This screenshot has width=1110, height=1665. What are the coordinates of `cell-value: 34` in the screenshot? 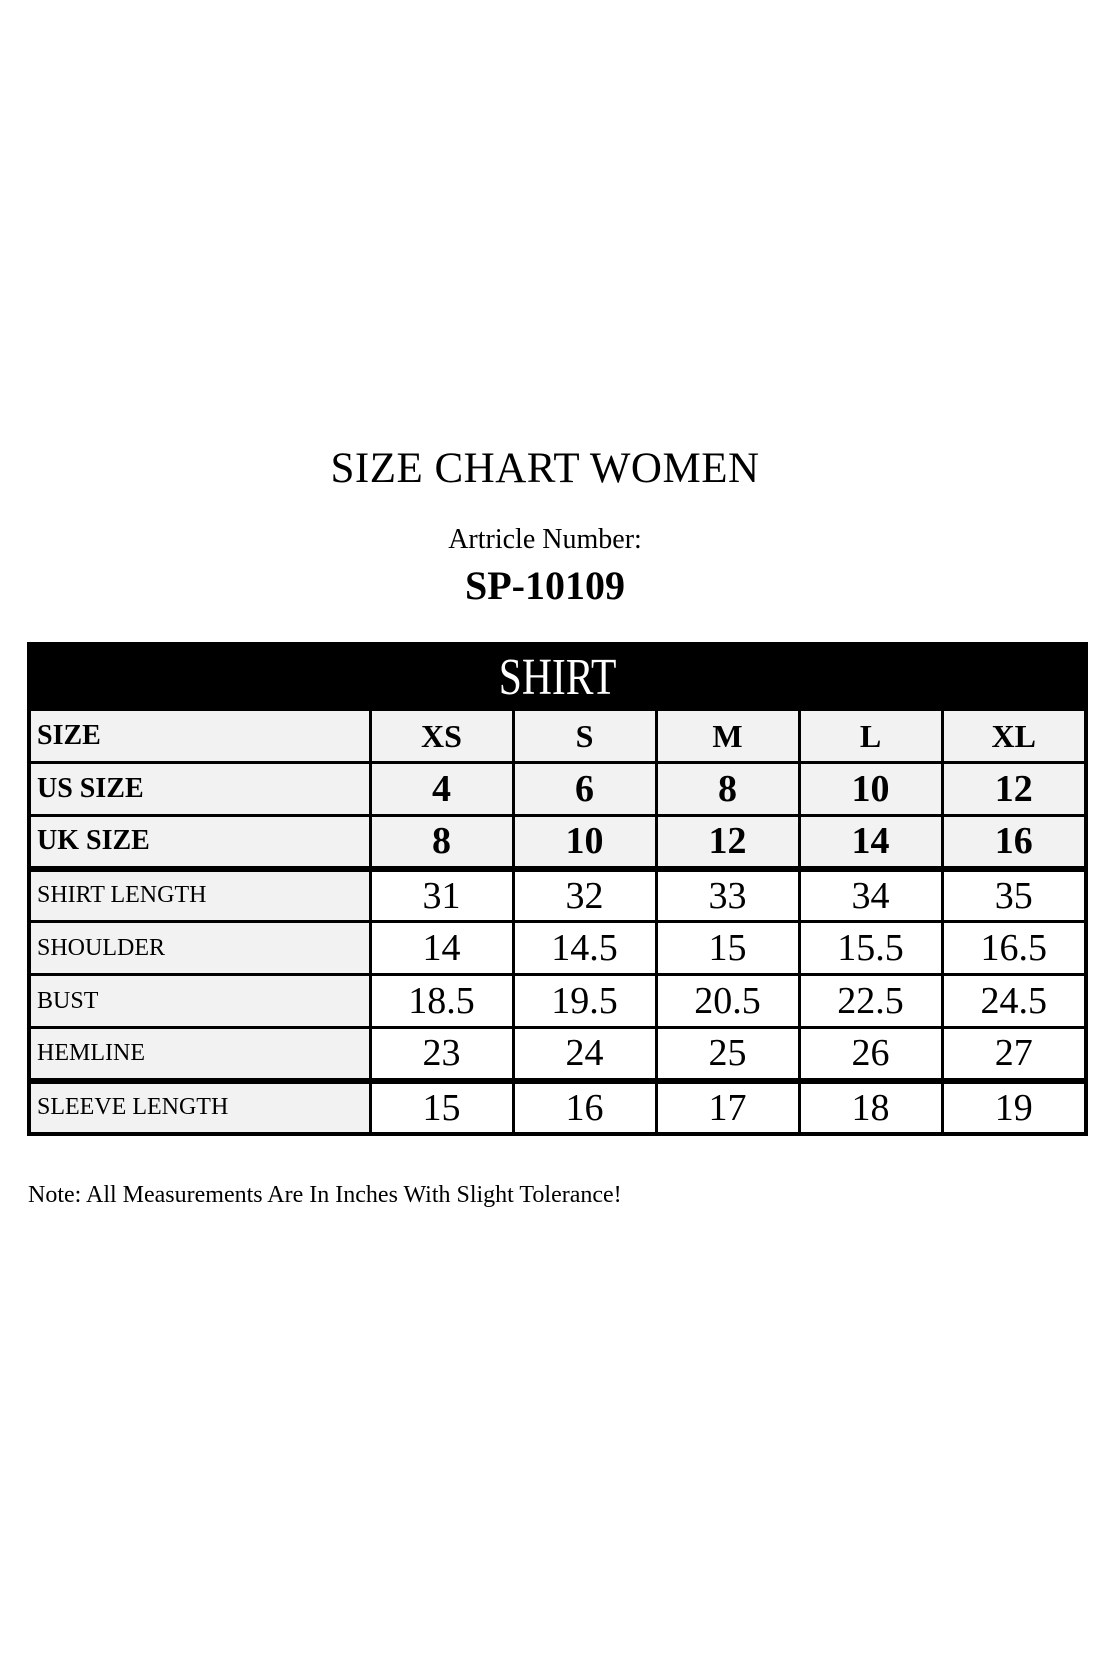 It's located at (870, 895).